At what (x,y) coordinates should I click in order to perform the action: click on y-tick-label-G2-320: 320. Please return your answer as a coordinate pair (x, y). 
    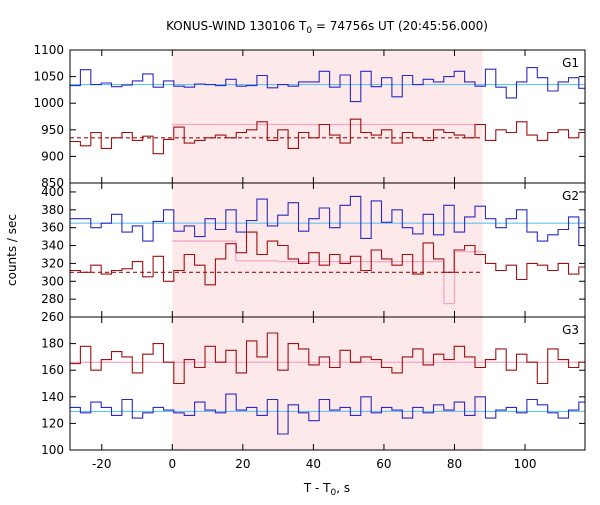
    Looking at the image, I should click on (52, 263).